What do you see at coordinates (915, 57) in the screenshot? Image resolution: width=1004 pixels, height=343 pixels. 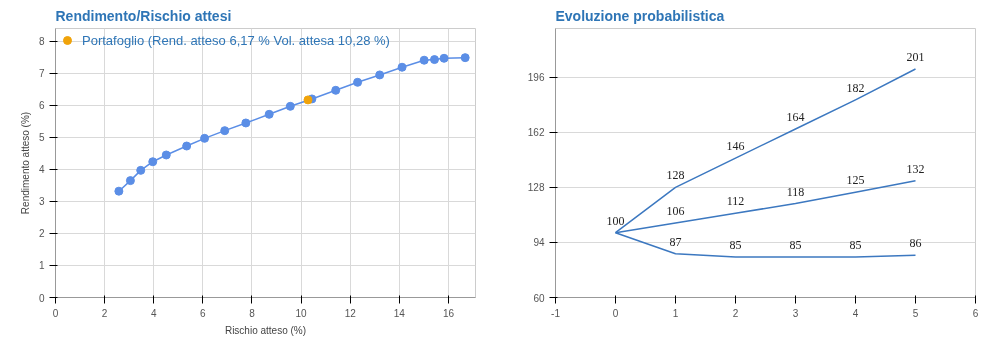 I see `data-label: 201` at bounding box center [915, 57].